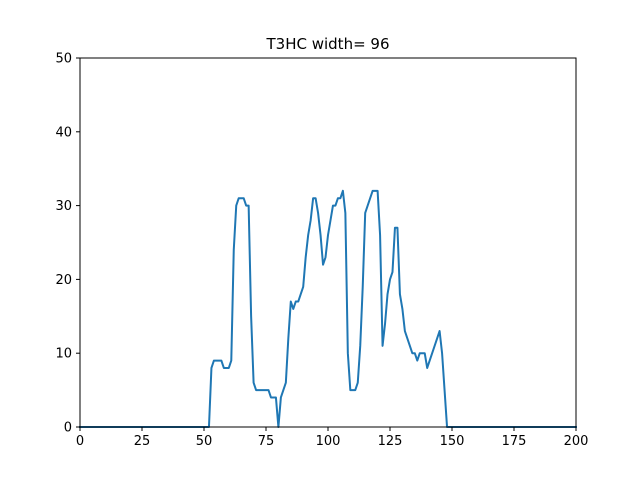 The height and width of the screenshot is (480, 640). Describe the element at coordinates (452, 441) in the screenshot. I see `x-tick-label: 150` at that location.